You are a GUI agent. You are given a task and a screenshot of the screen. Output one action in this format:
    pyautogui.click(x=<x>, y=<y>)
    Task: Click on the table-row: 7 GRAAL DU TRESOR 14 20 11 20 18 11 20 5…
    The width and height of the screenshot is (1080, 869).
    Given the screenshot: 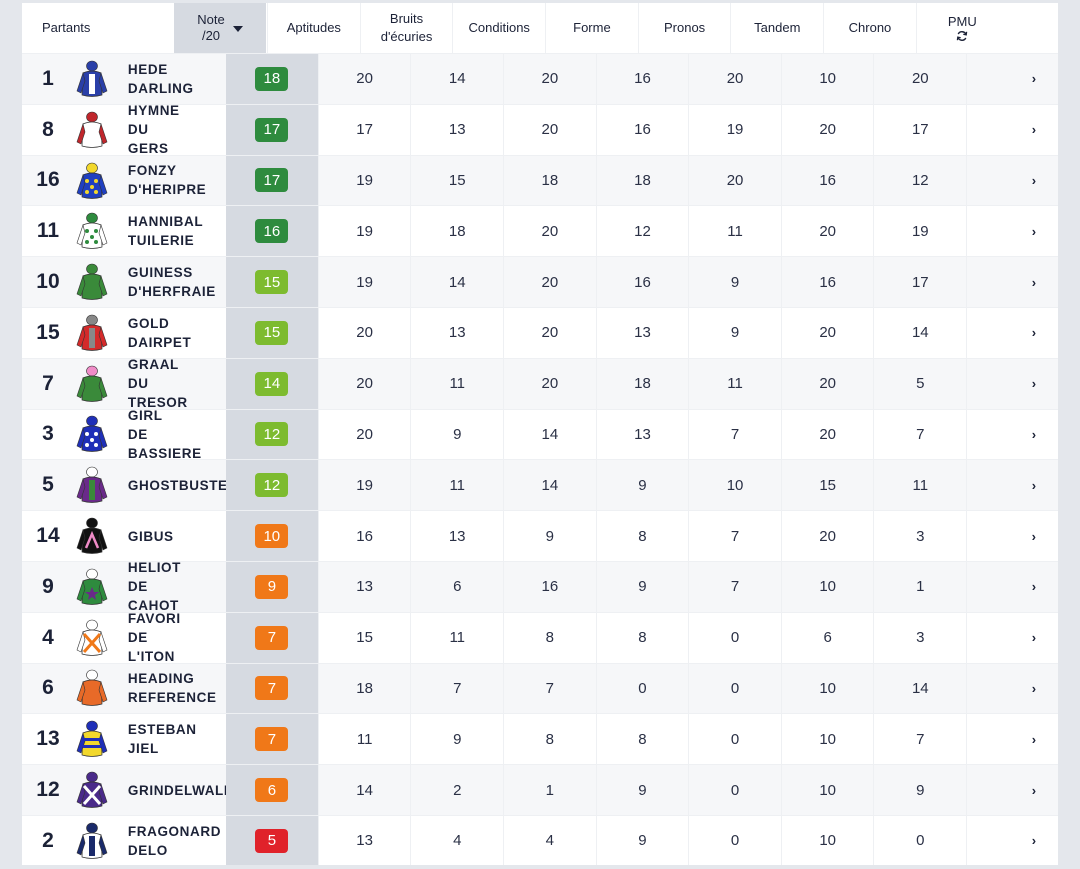 What is the action you would take?
    pyautogui.click(x=540, y=384)
    